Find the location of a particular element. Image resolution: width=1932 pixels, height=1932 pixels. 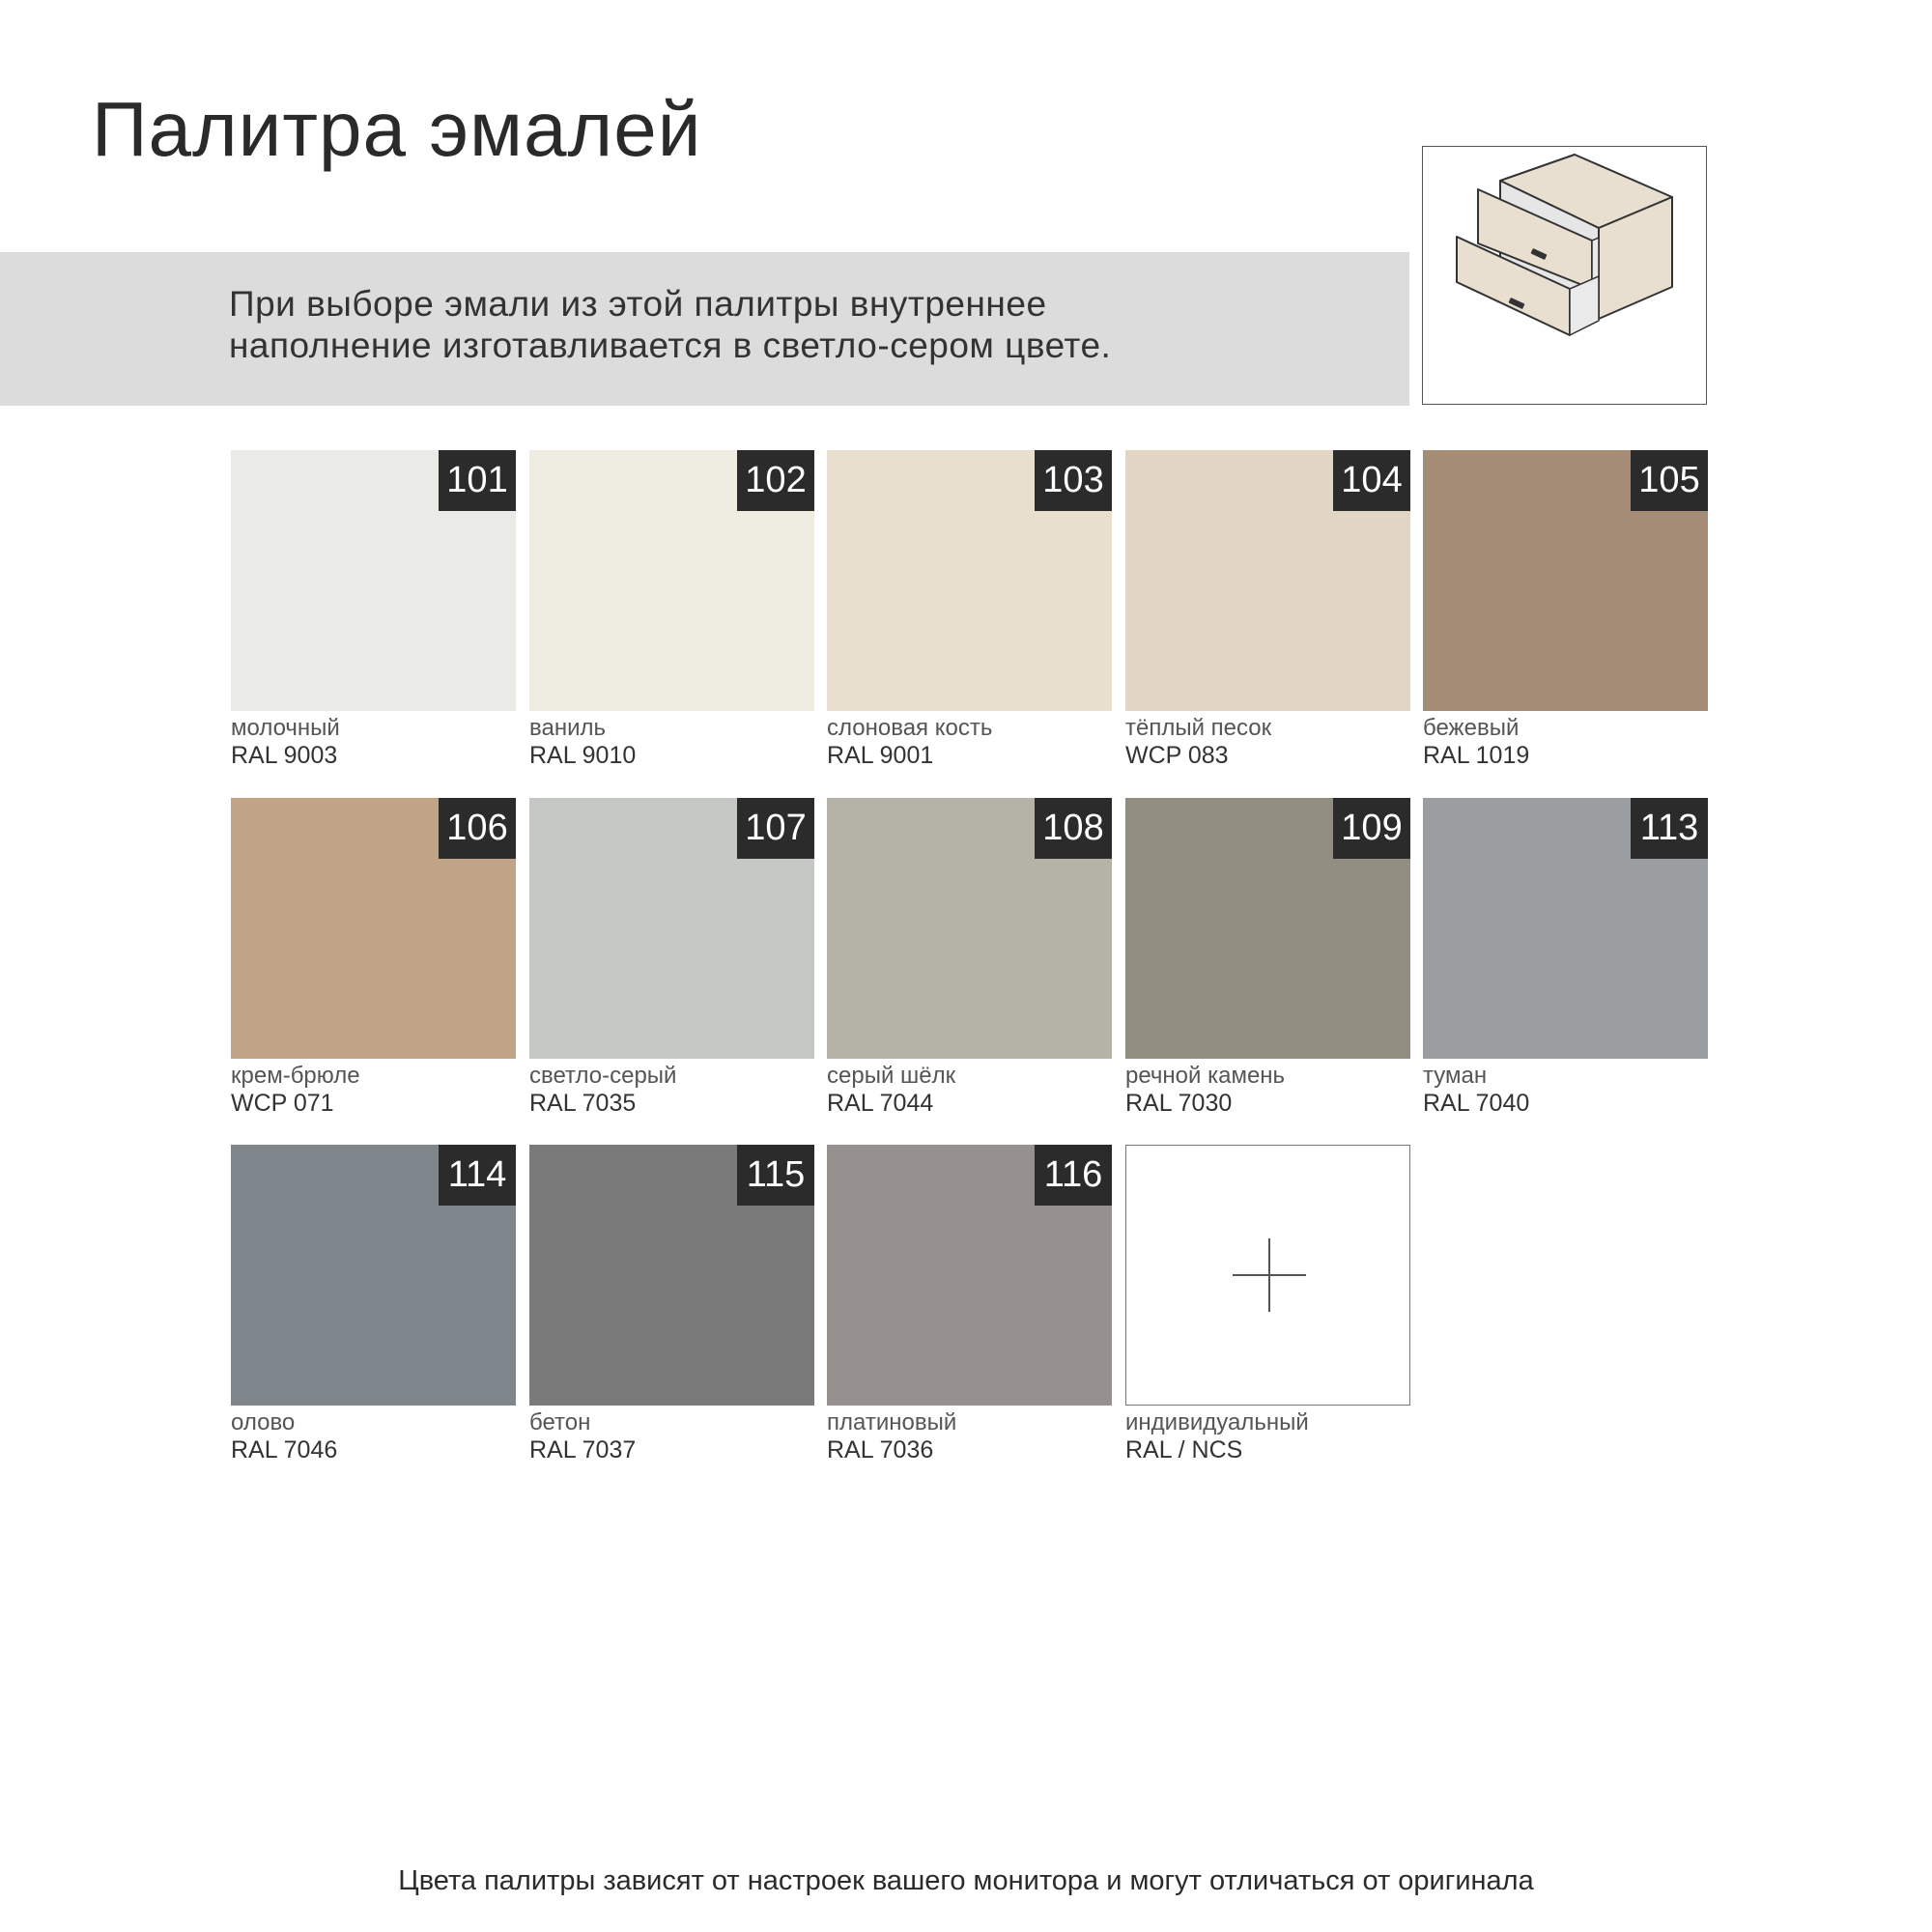

swatch-105: 105 бежевый RAL 1019 is located at coordinates (1565, 609).